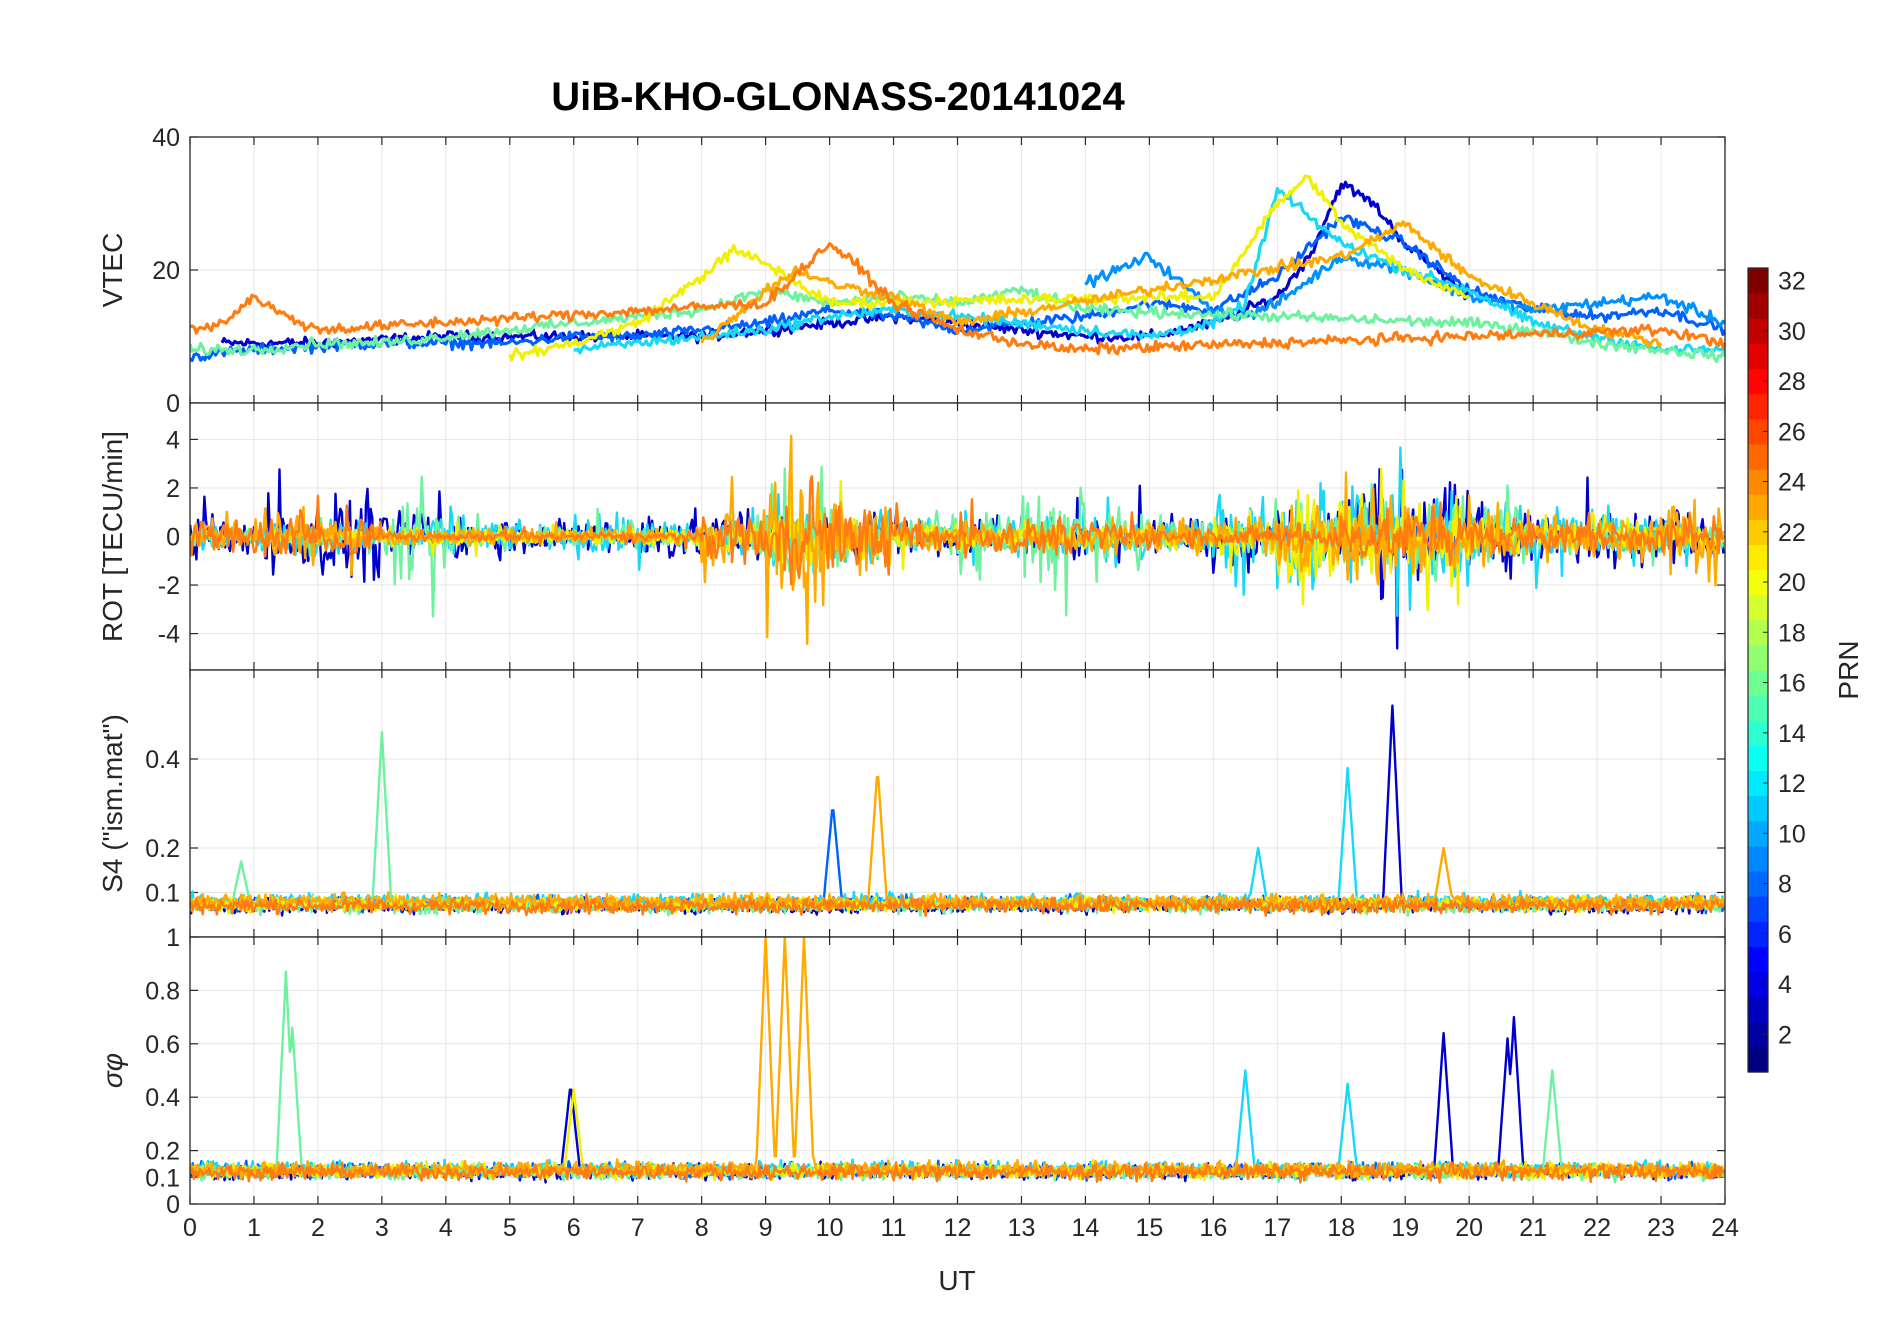 The image size is (1902, 1330). Describe the element at coordinates (1213, 1228) in the screenshot. I see `x-tick-label: 16` at that location.